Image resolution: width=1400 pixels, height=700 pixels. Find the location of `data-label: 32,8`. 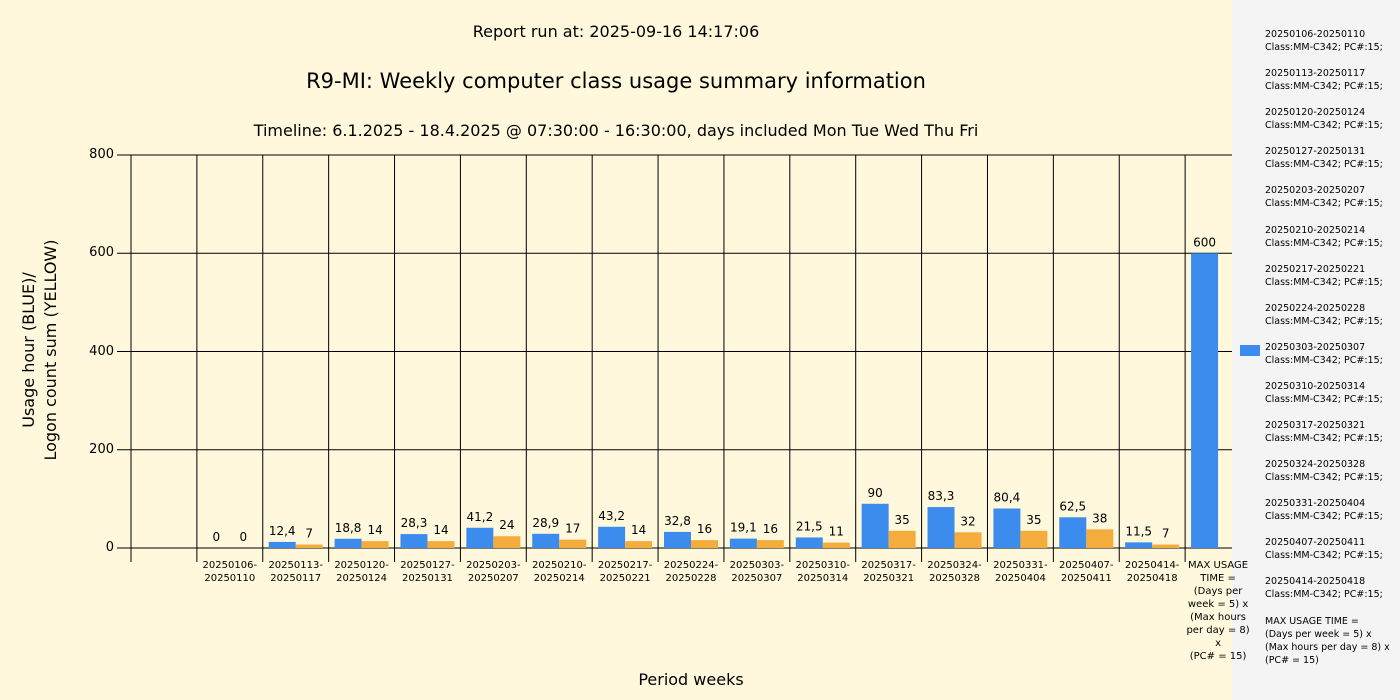

data-label: 32,8 is located at coordinates (677, 521).